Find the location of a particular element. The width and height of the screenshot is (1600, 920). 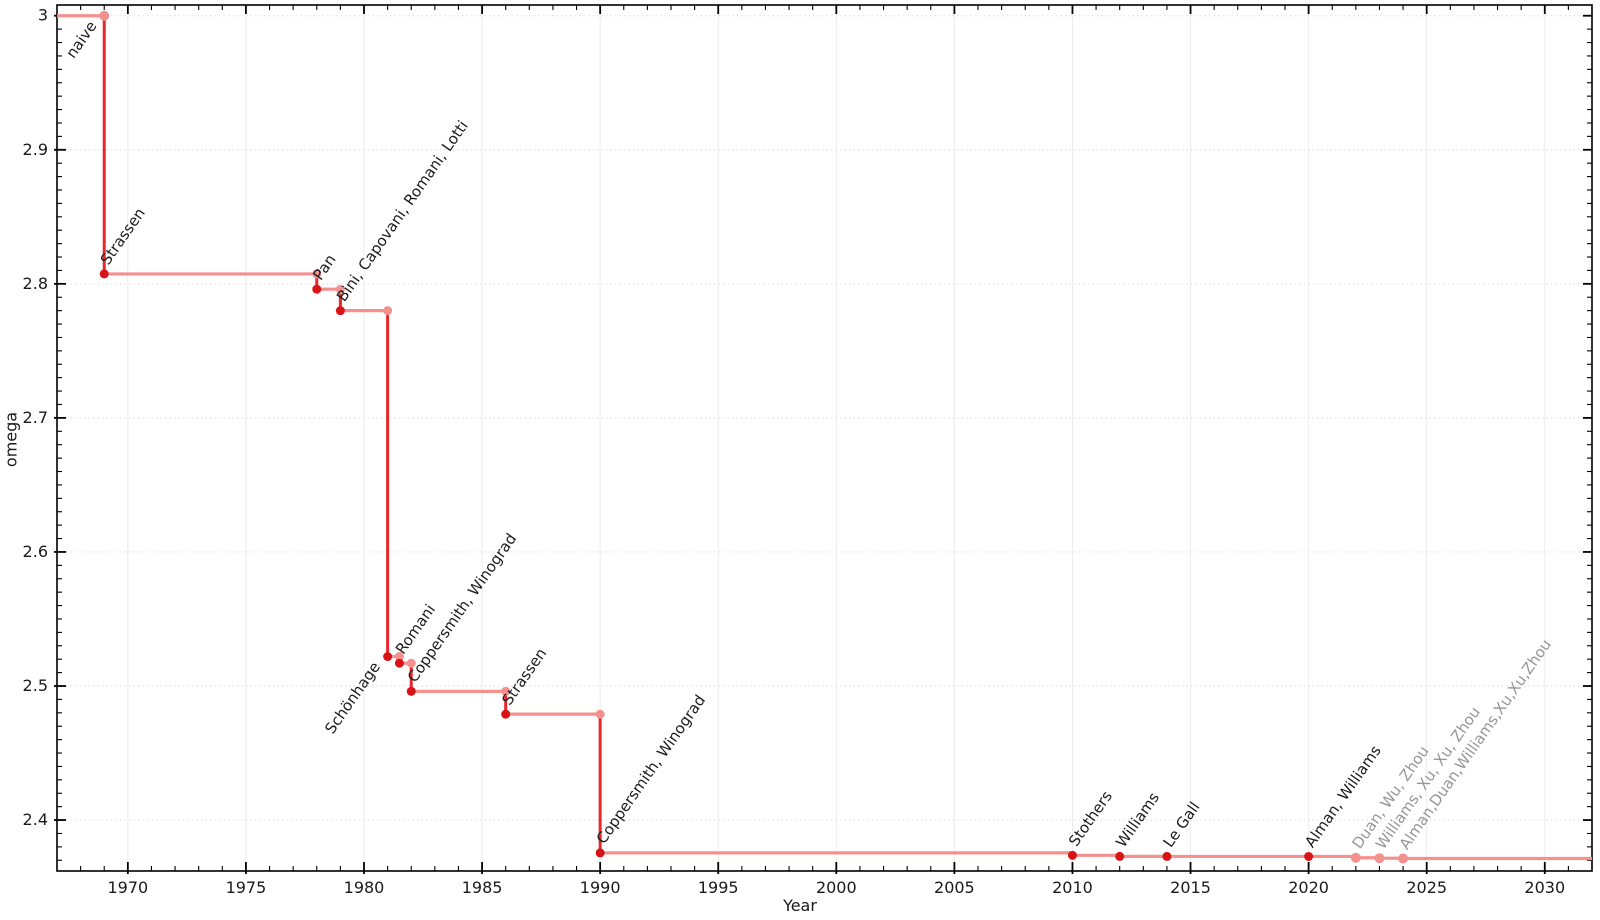

y-tick-label: 2.7 is located at coordinates (35, 417).